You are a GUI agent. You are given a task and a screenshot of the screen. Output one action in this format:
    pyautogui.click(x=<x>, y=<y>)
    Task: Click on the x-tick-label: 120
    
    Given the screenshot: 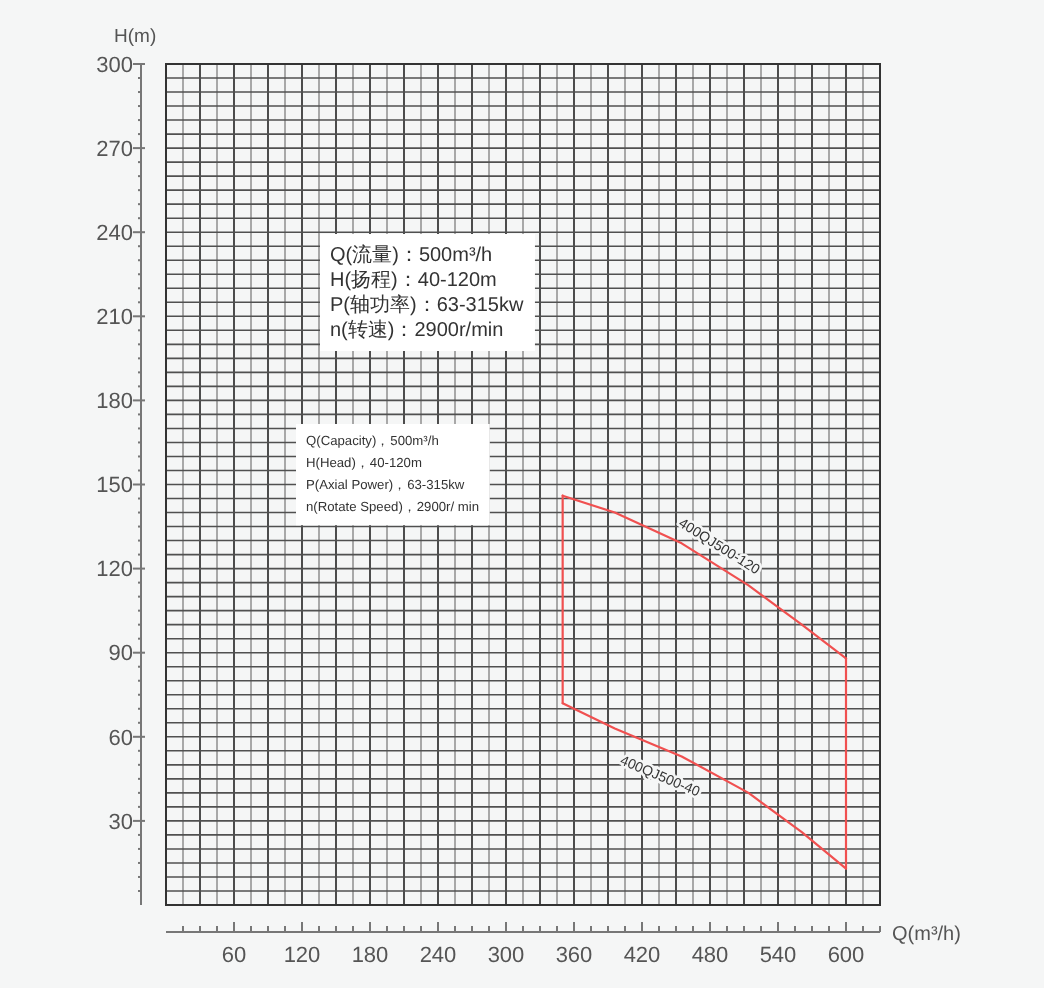 What is the action you would take?
    pyautogui.click(x=302, y=956)
    